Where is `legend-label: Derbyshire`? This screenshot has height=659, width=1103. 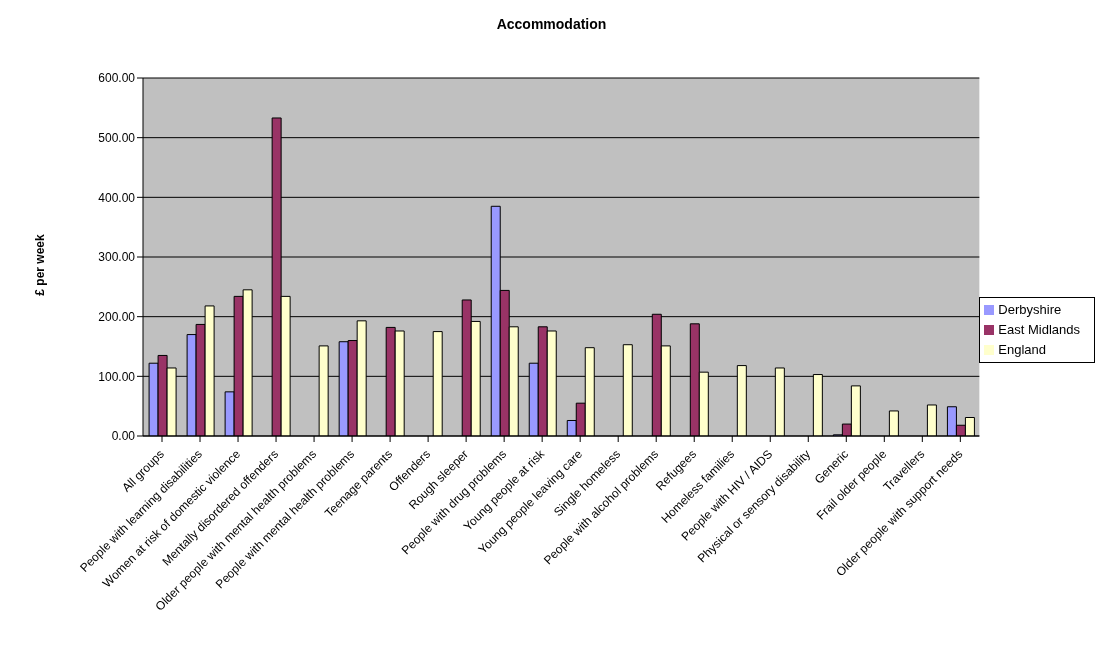
legend-label: Derbyshire is located at coordinates (1030, 309).